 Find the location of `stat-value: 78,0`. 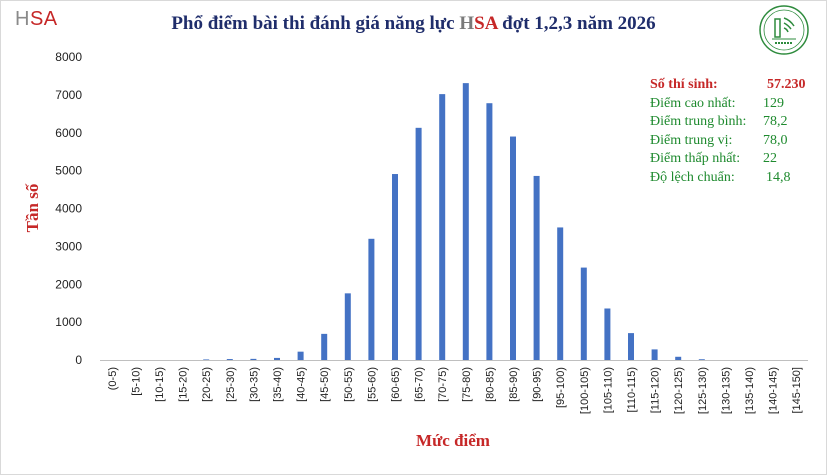

stat-value: 78,0 is located at coordinates (775, 140).